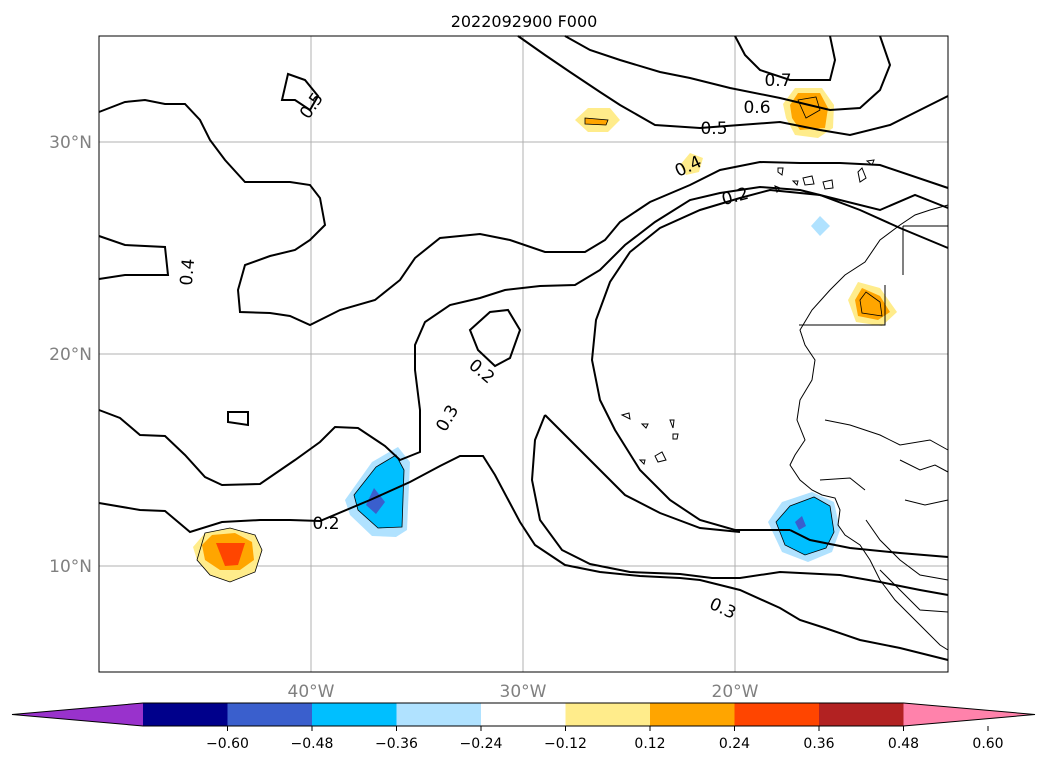  What do you see at coordinates (596, 121) in the screenshot?
I see `positive-anomaly-core` at bounding box center [596, 121].